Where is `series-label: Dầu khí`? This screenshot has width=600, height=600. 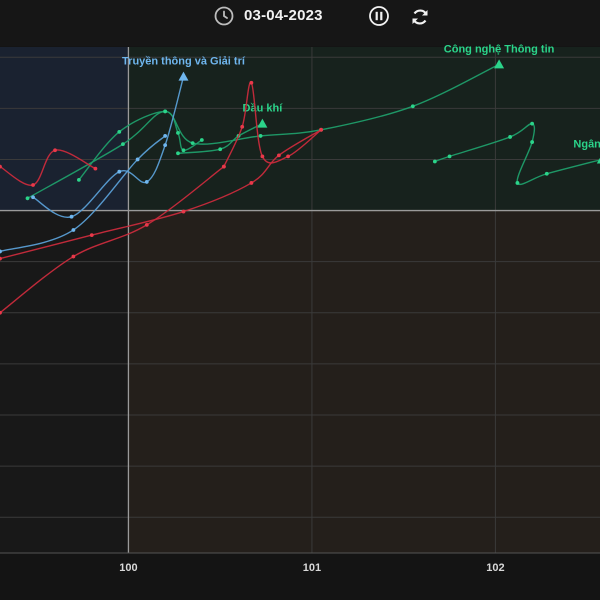
series-label: Dầu khí is located at coordinates (263, 109).